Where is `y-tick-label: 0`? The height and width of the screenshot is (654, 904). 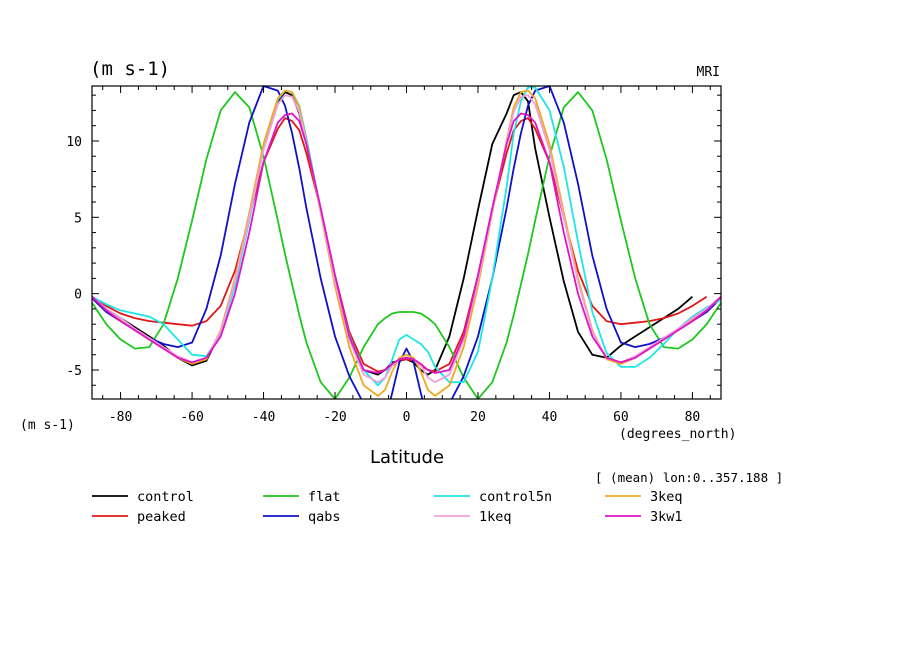
y-tick-label: 0 is located at coordinates (78, 295).